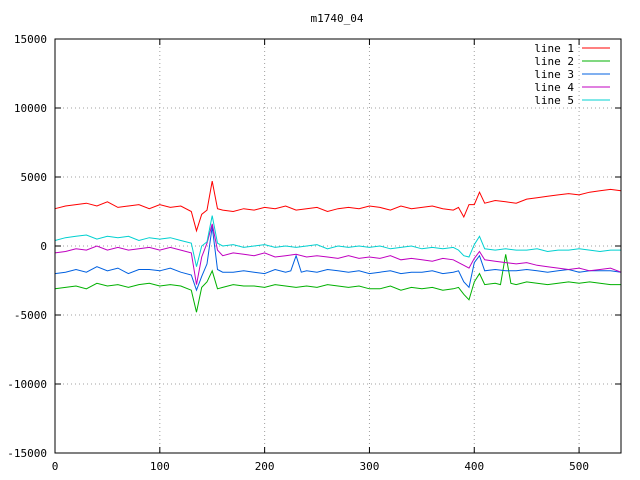  Describe the element at coordinates (579, 466) in the screenshot. I see `x-tick-label: 500` at that location.